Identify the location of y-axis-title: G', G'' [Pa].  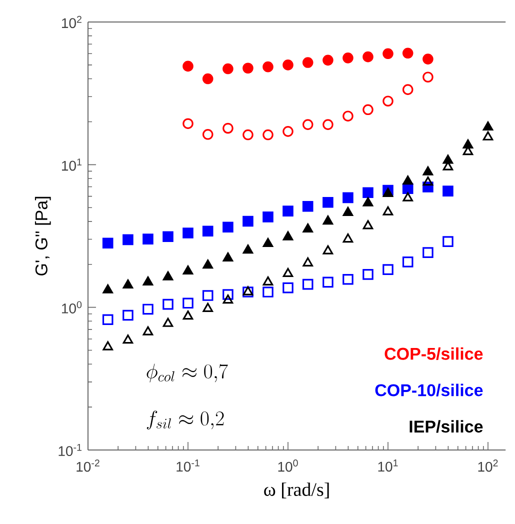
(42, 236).